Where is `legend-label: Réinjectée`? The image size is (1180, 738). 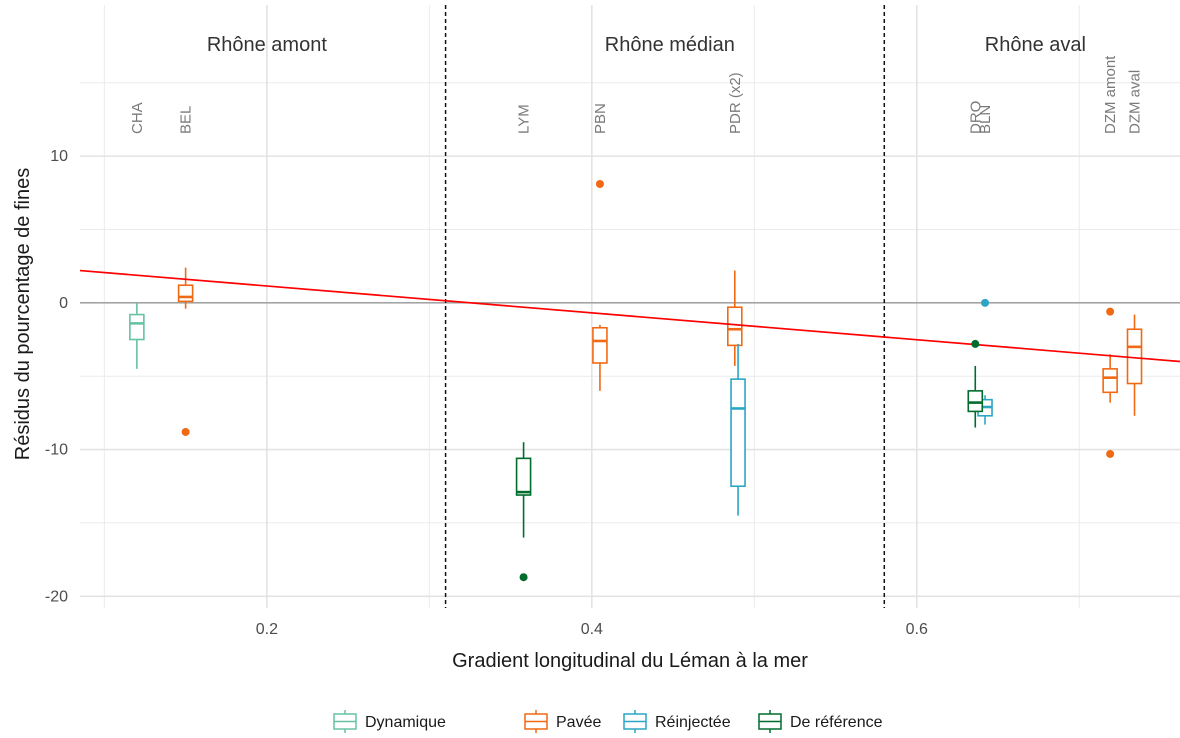 legend-label: Réinjectée is located at coordinates (693, 722).